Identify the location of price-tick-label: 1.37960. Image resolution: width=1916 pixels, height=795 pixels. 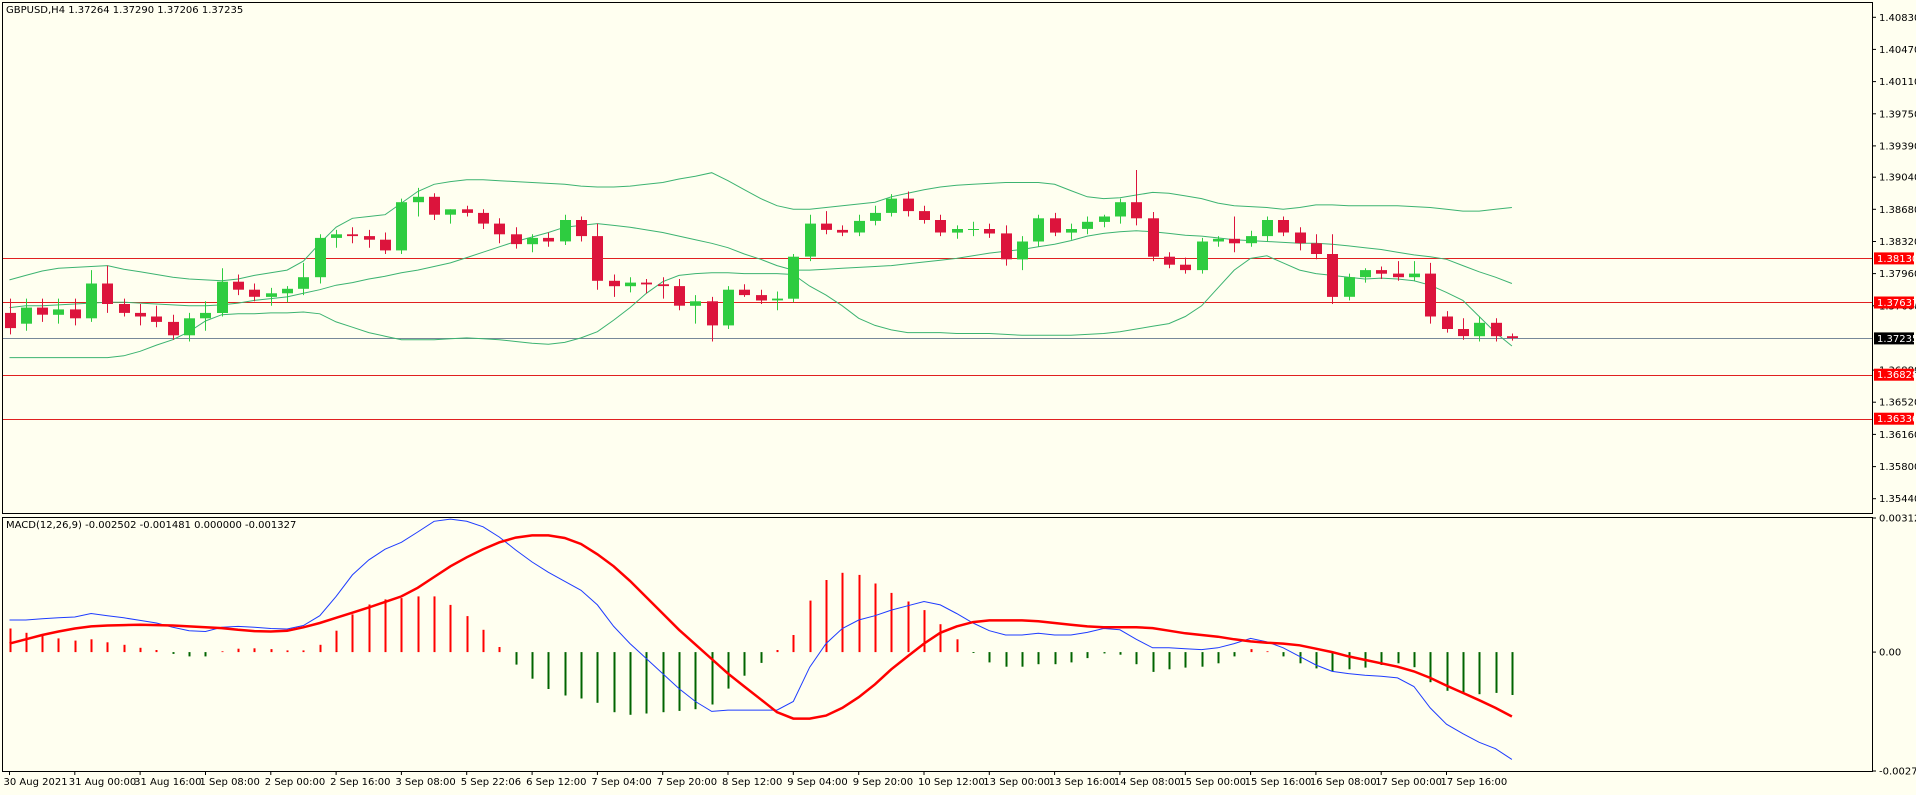
(1897, 274).